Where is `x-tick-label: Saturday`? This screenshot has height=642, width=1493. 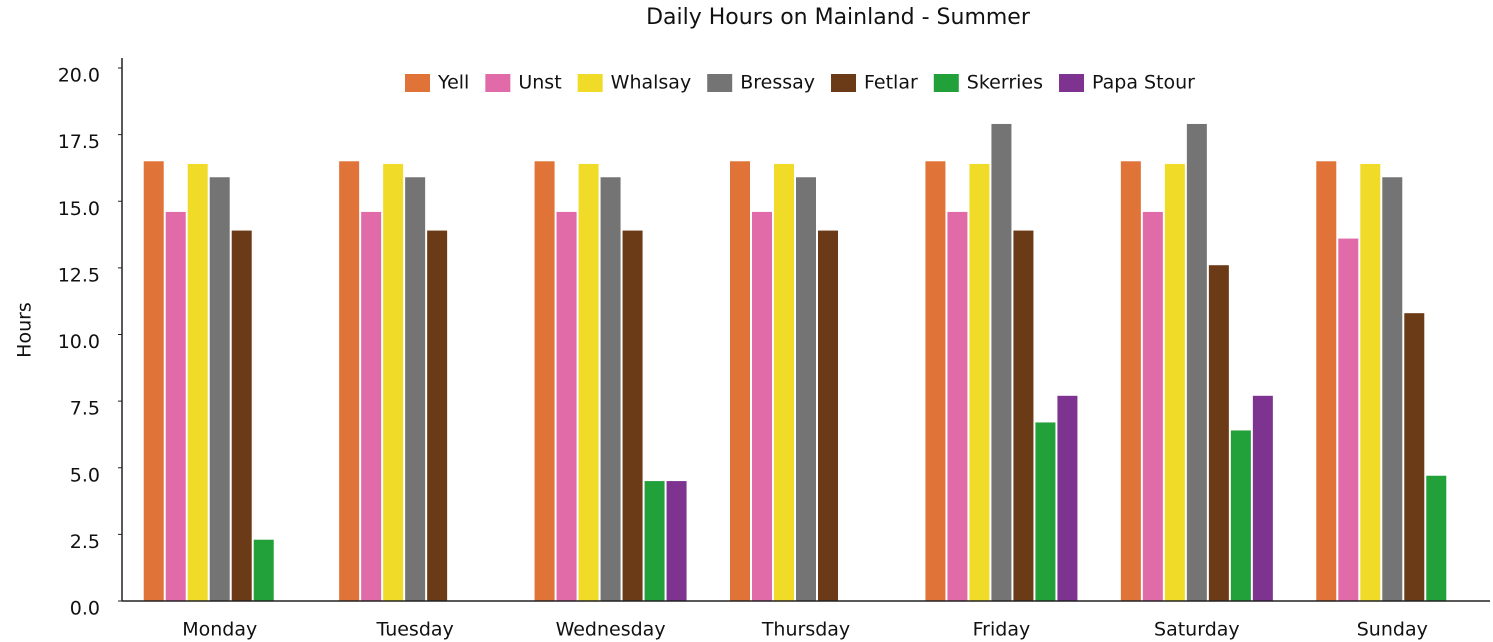
x-tick-label: Saturday is located at coordinates (1197, 630).